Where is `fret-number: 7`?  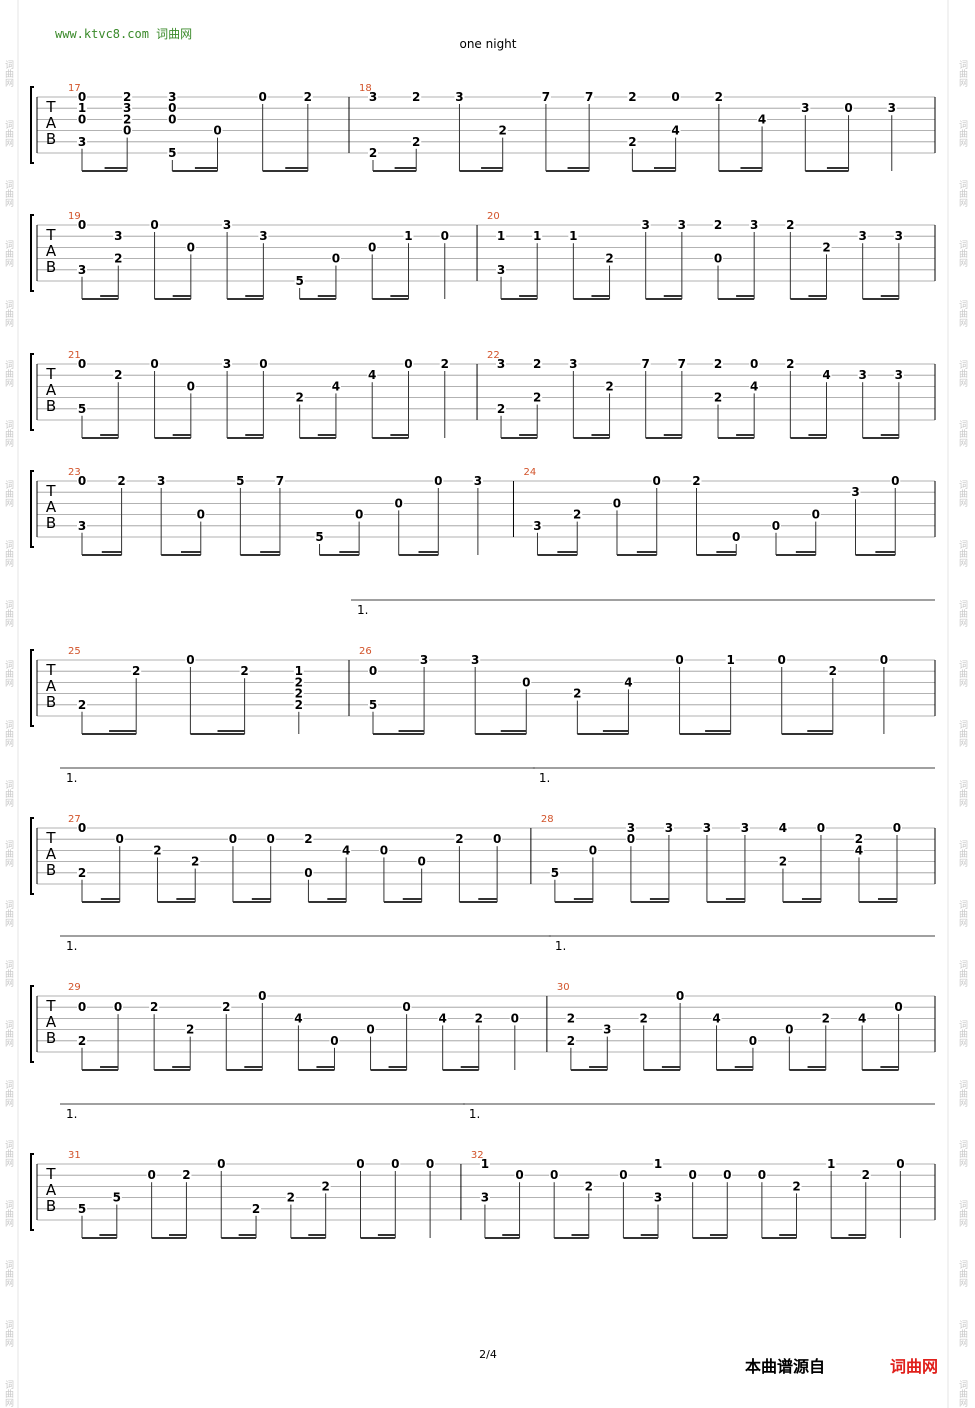
fret-number: 7 is located at coordinates (546, 97).